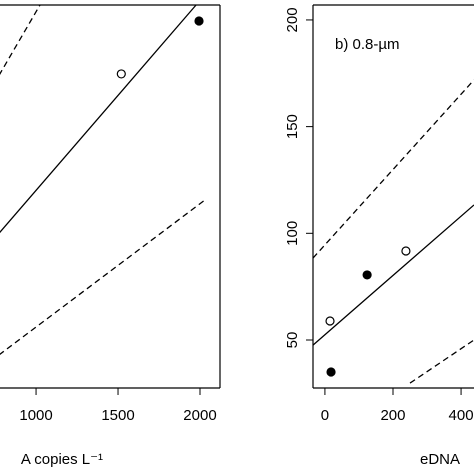 The width and height of the screenshot is (474, 474). Describe the element at coordinates (292, 126) in the screenshot. I see `y-tick-label: 150` at that location.